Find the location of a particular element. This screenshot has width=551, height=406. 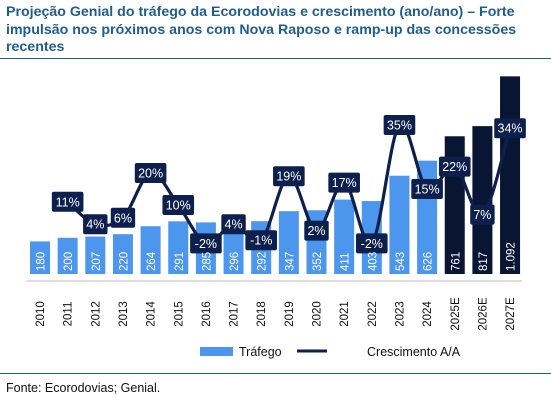

x-tick-label-2013: 2013 is located at coordinates (124, 314).